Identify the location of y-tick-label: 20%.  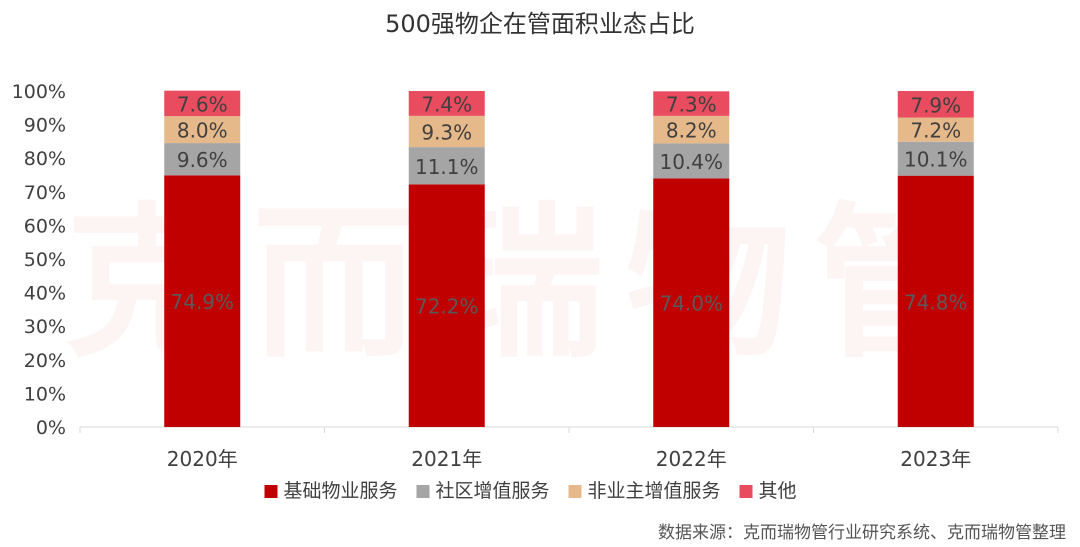
(45, 361).